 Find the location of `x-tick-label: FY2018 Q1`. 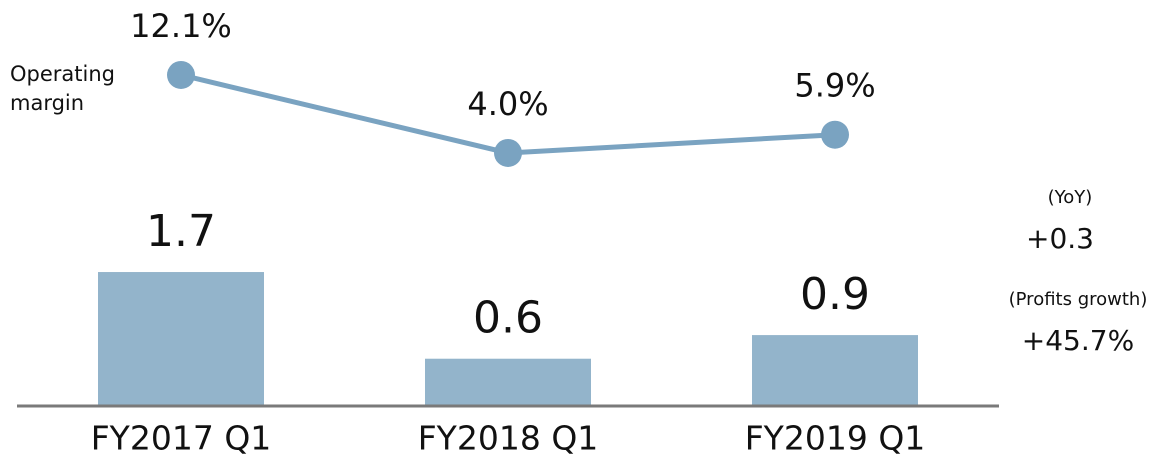

x-tick-label: FY2018 Q1 is located at coordinates (508, 438).